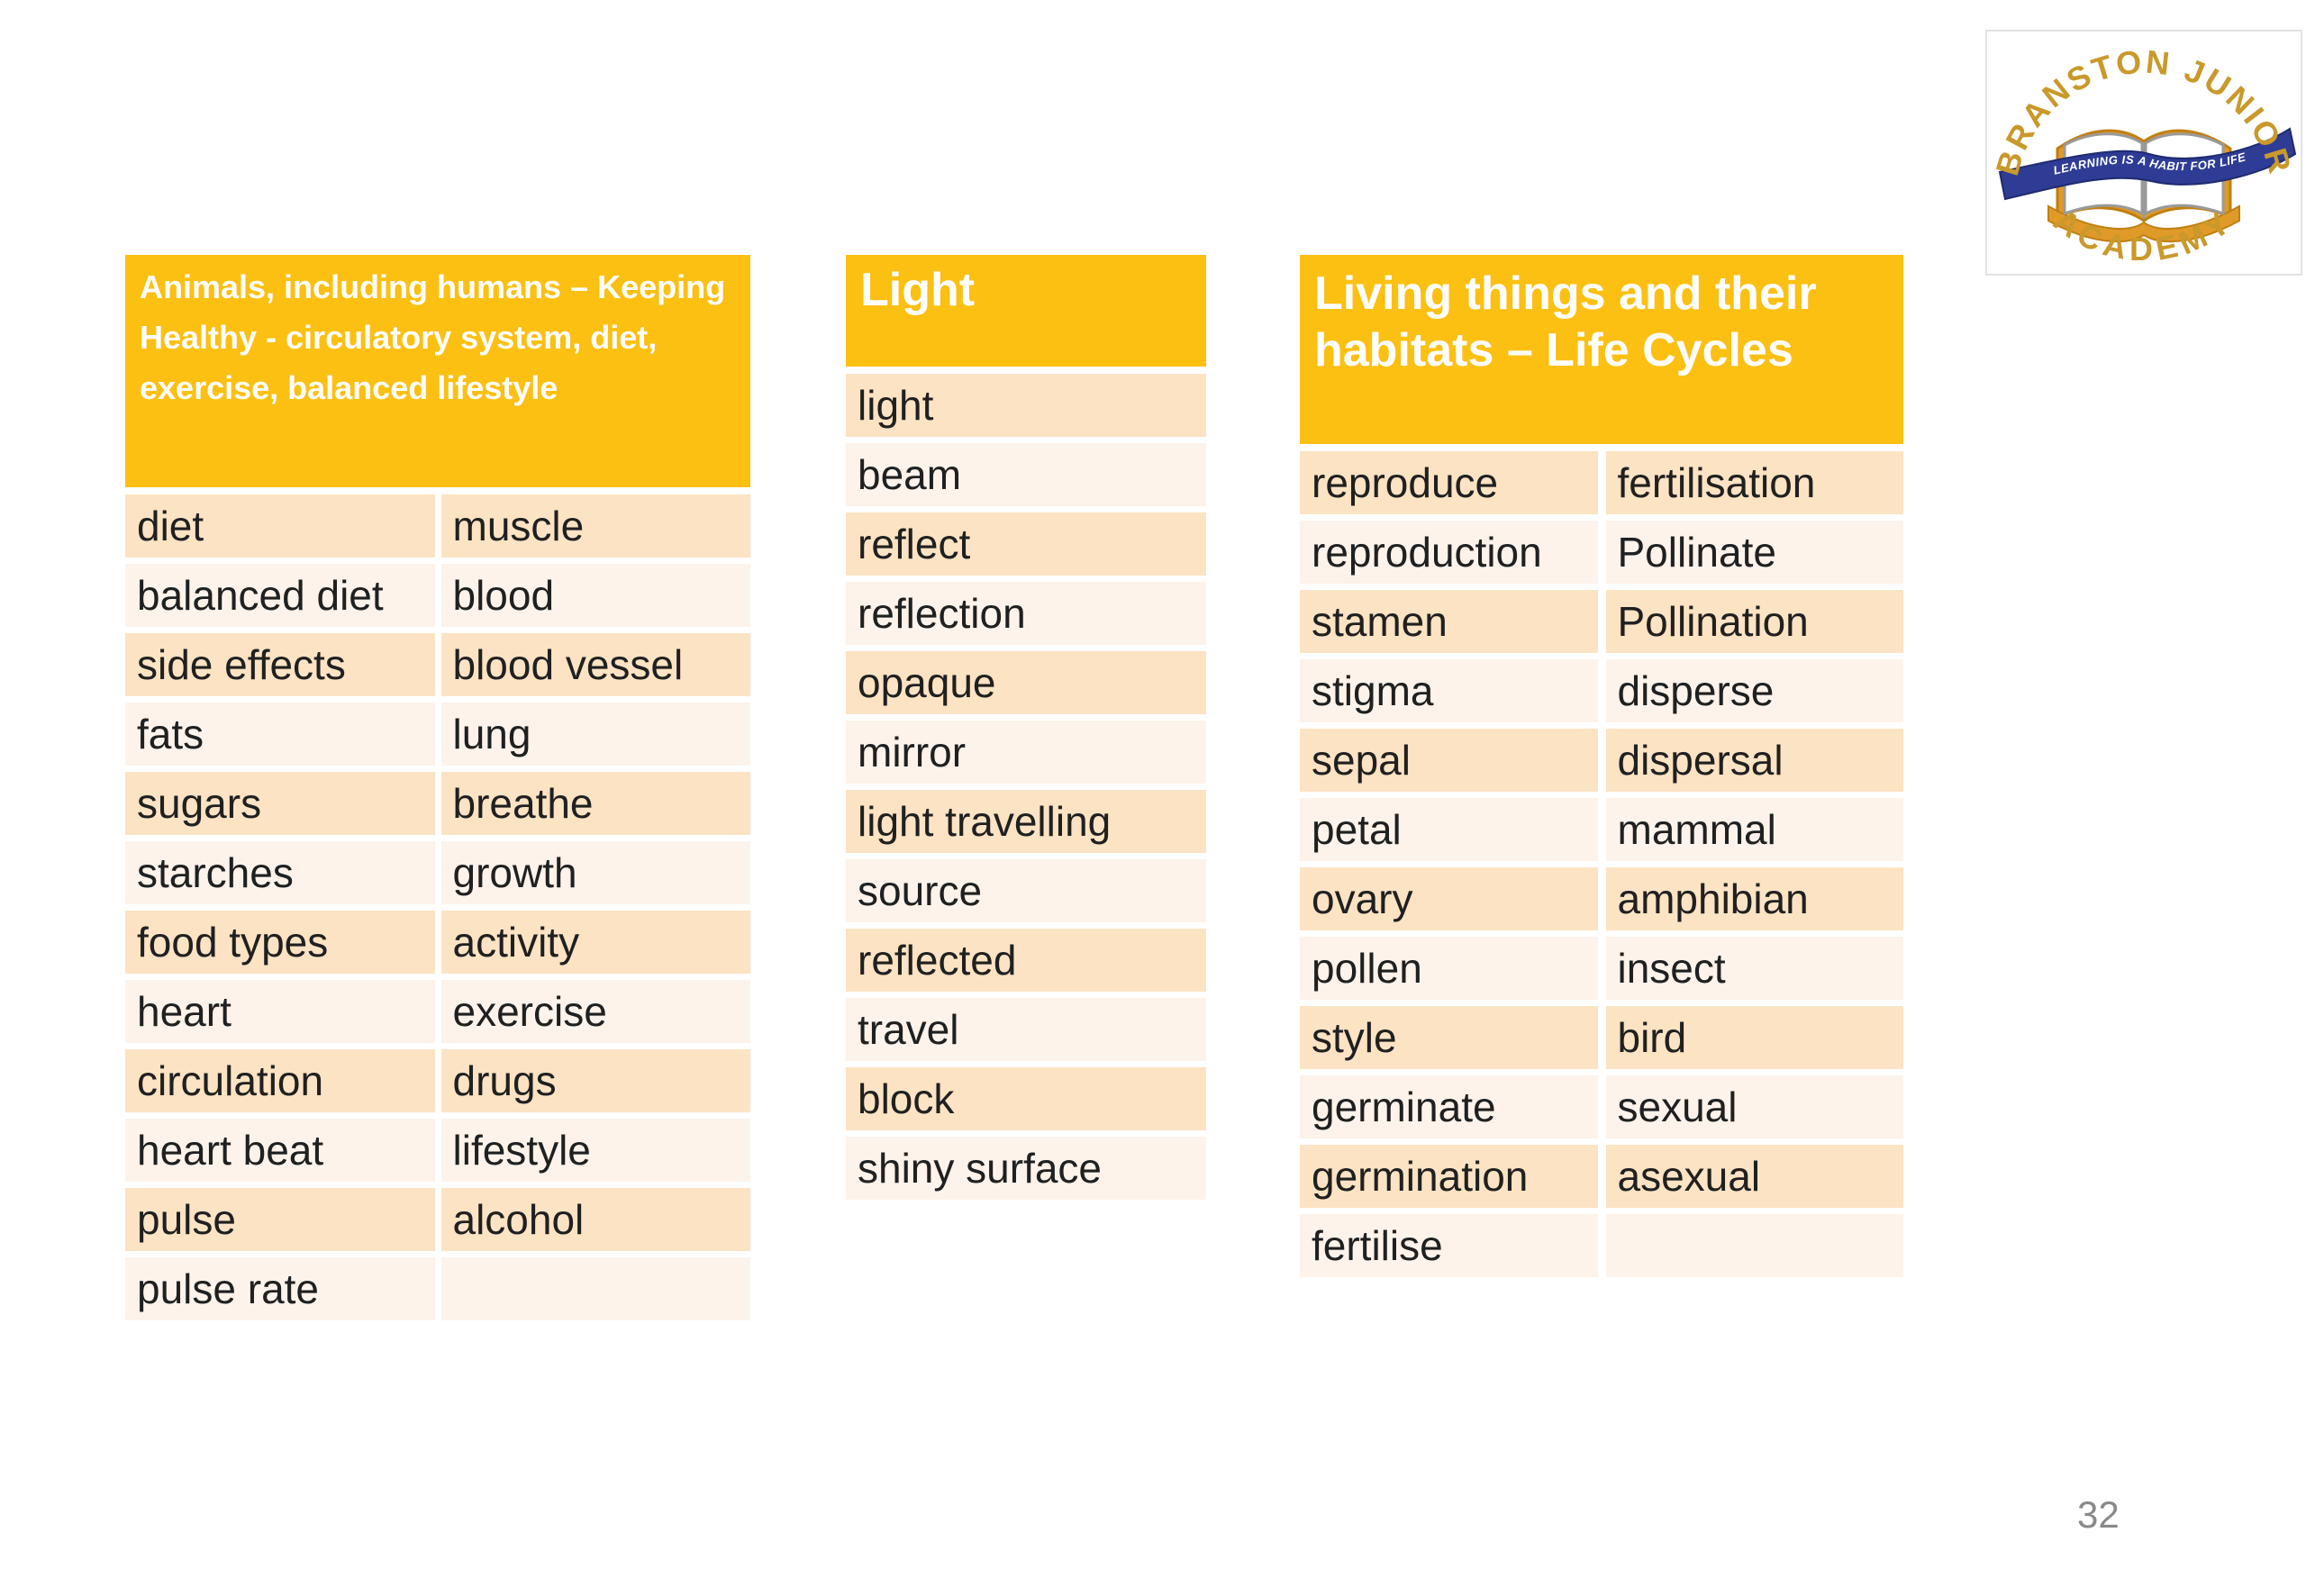 Image resolution: width=2306 pixels, height=1596 pixels. What do you see at coordinates (1601, 552) in the screenshot?
I see `table-row: reproduction Pollinate` at bounding box center [1601, 552].